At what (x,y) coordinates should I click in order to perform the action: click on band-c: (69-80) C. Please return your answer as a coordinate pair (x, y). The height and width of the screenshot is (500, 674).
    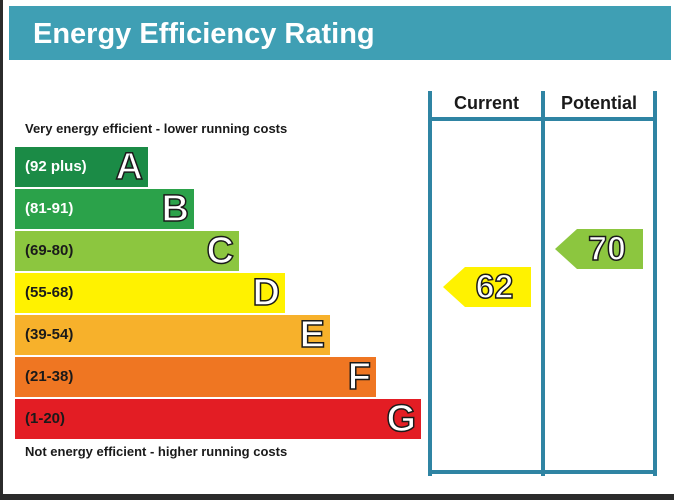
    Looking at the image, I should click on (127, 251).